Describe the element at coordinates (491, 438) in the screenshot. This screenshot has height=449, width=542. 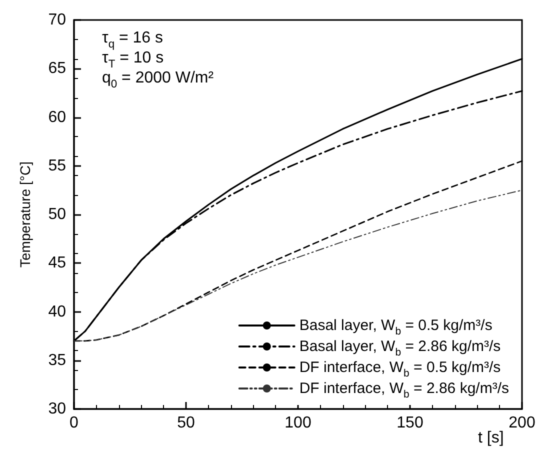
I see `x-axis-title: t [s]` at that location.